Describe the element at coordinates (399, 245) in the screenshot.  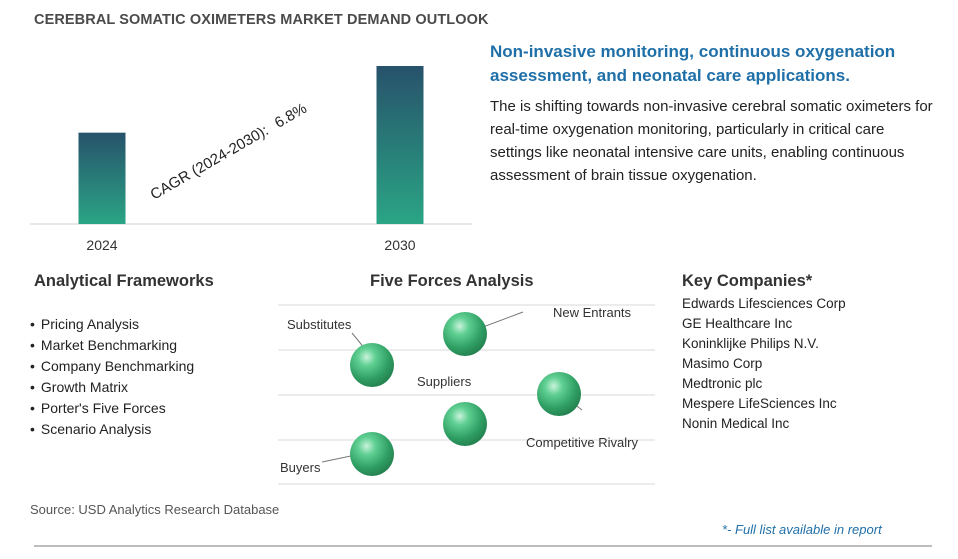
I see `x-tick-label: 2030` at that location.